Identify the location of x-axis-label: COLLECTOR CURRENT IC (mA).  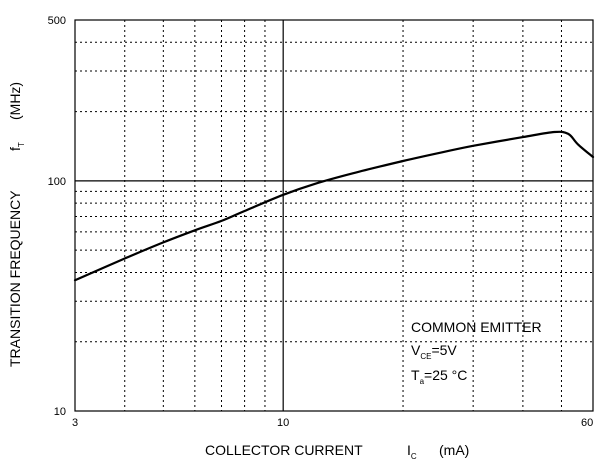
(337, 451).